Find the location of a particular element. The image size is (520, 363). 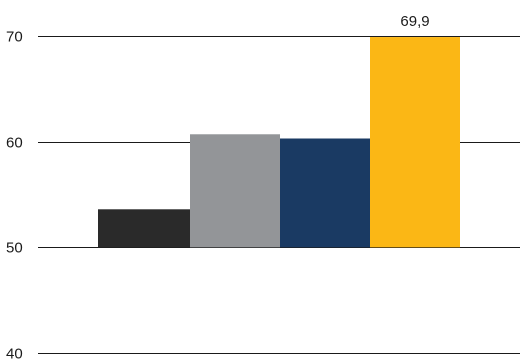

data-label-3: 69,9 is located at coordinates (414, 21).